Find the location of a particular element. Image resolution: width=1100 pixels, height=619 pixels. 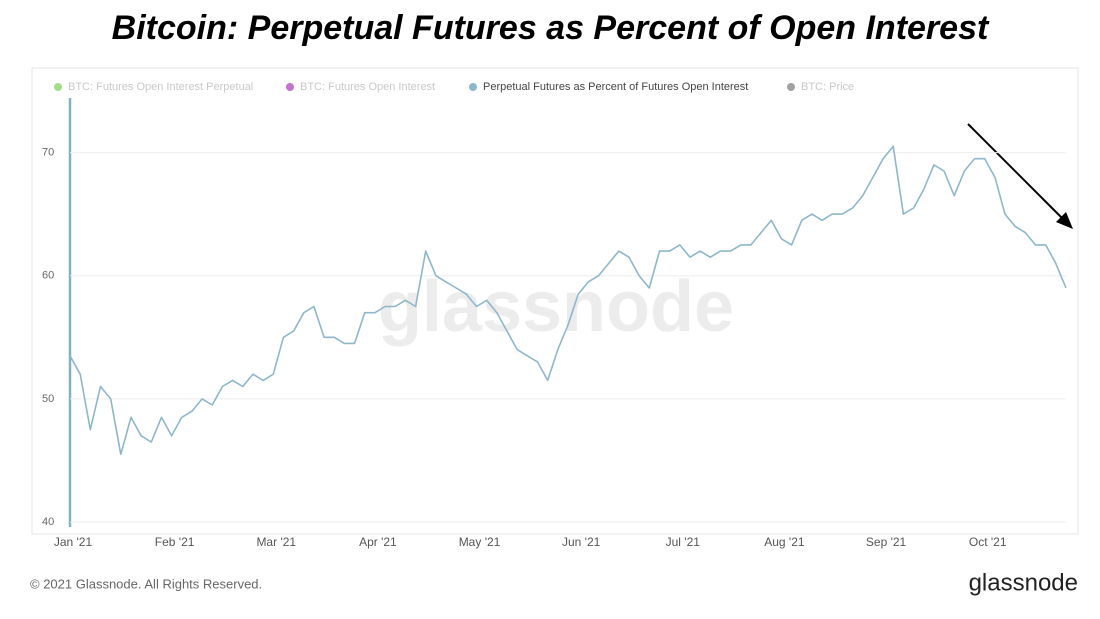

x-tick-label: Jul '21 is located at coordinates (683, 542).